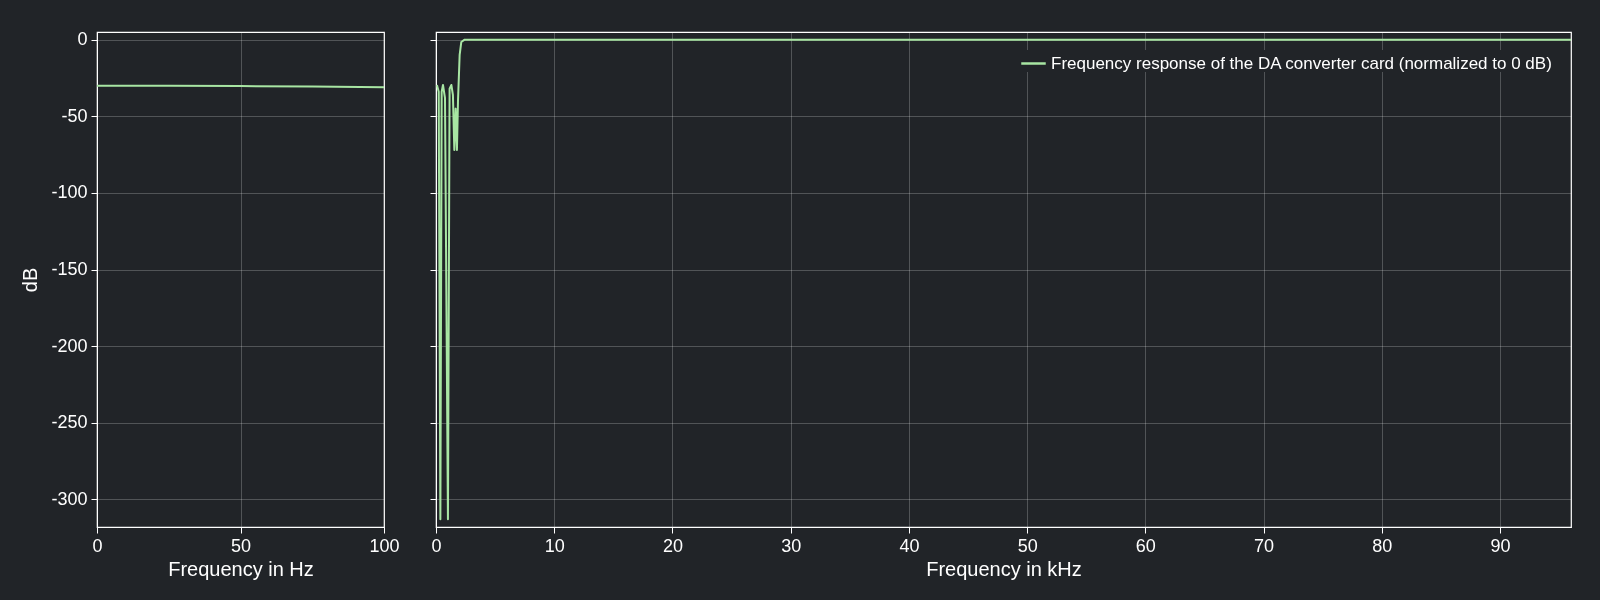  I want to click on y-tick-label: -150, so click(69, 269).